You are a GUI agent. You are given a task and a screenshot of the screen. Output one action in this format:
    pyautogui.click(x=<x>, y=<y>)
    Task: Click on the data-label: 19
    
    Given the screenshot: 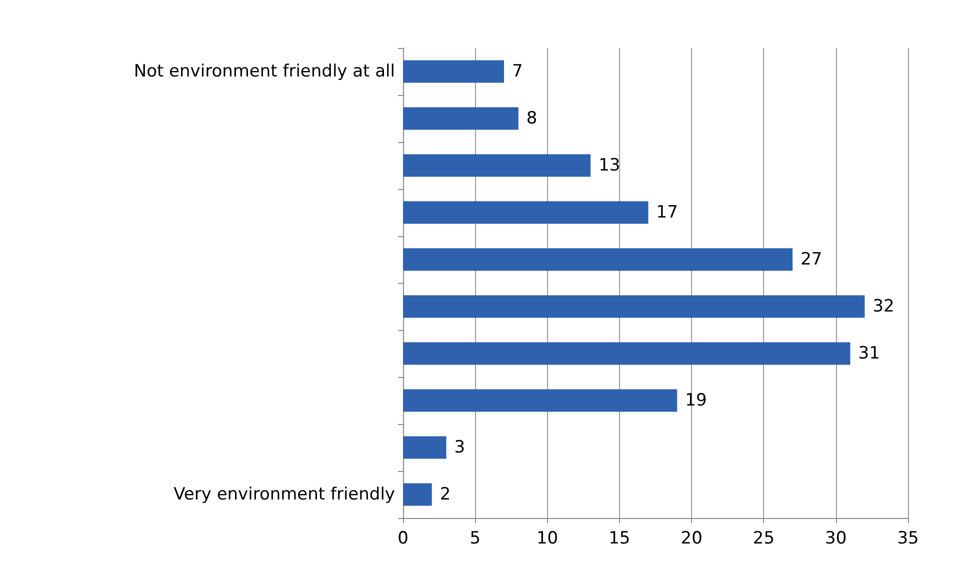 What is the action you would take?
    pyautogui.click(x=696, y=400)
    